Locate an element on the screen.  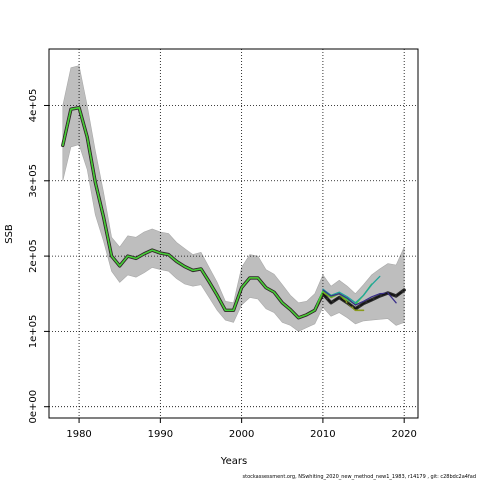
y-tick-label: 2e+05 is located at coordinates (33, 256).